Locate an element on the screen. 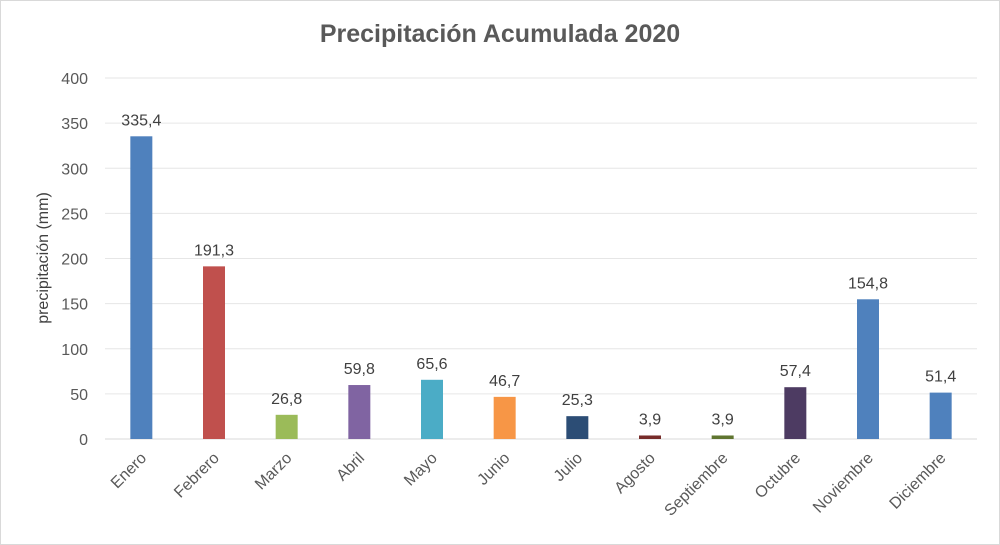 This screenshot has height=545, width=1000. bar-marzo is located at coordinates (286, 426).